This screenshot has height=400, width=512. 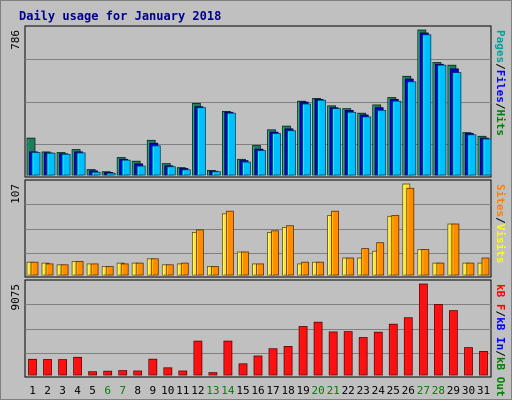 I want to click on x-tick-day-18: 18, so click(x=287, y=390).